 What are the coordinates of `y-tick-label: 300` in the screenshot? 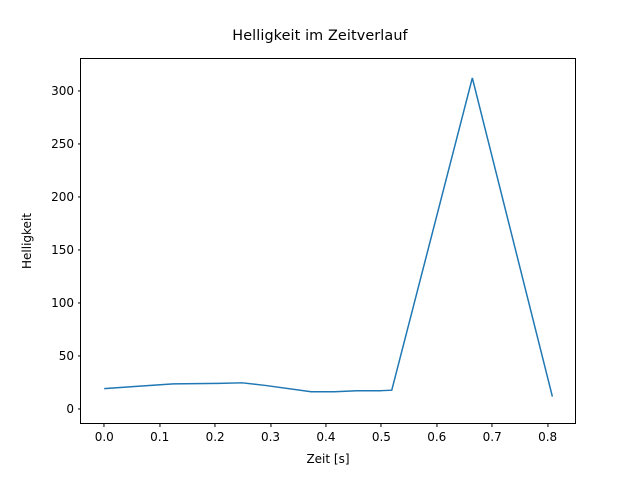 It's located at (62, 90).